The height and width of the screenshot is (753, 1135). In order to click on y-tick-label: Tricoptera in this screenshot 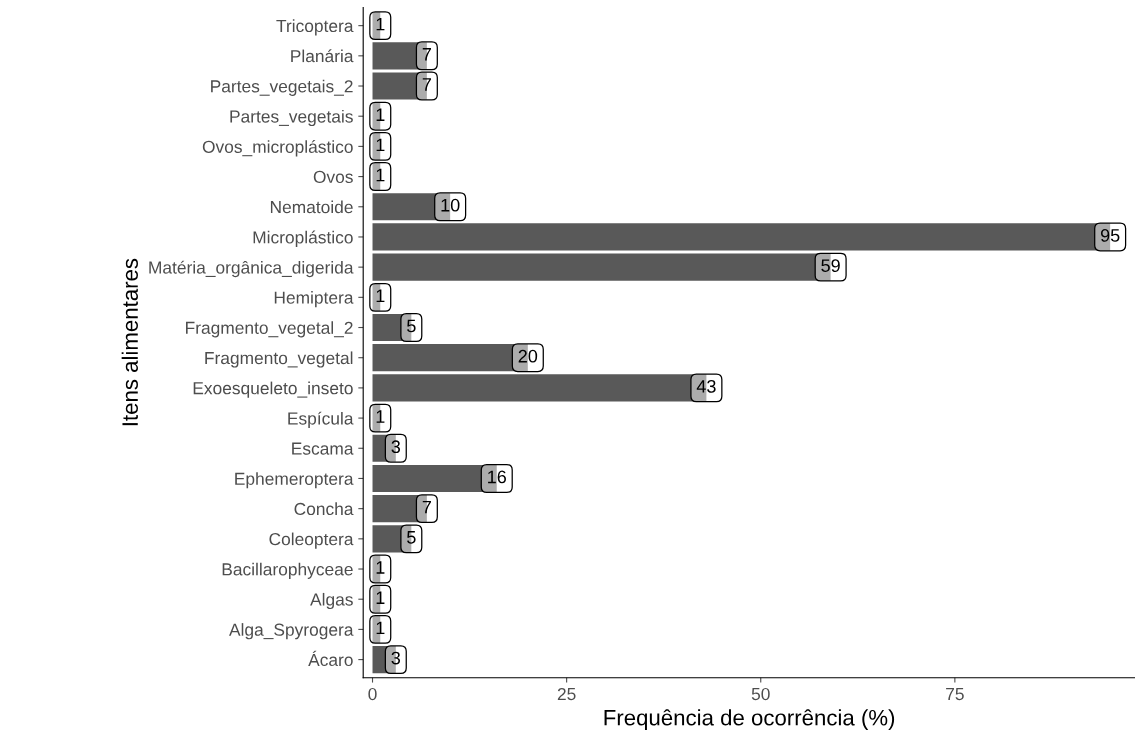, I will do `click(315, 27)`.